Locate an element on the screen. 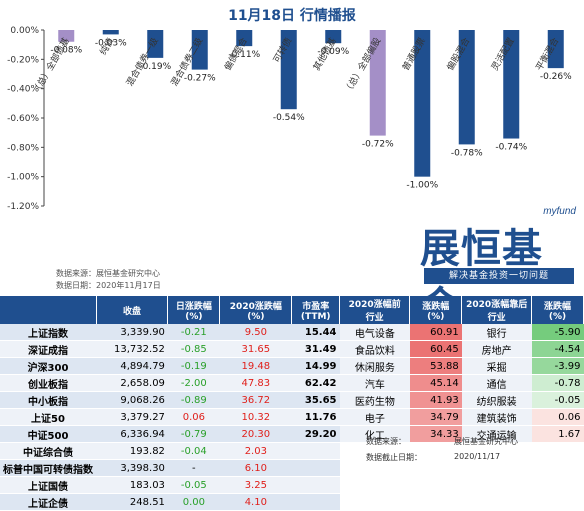 Image resolution: width=584 pixels, height=511 pixels. ytd-change: 6.10 is located at coordinates (255, 468).